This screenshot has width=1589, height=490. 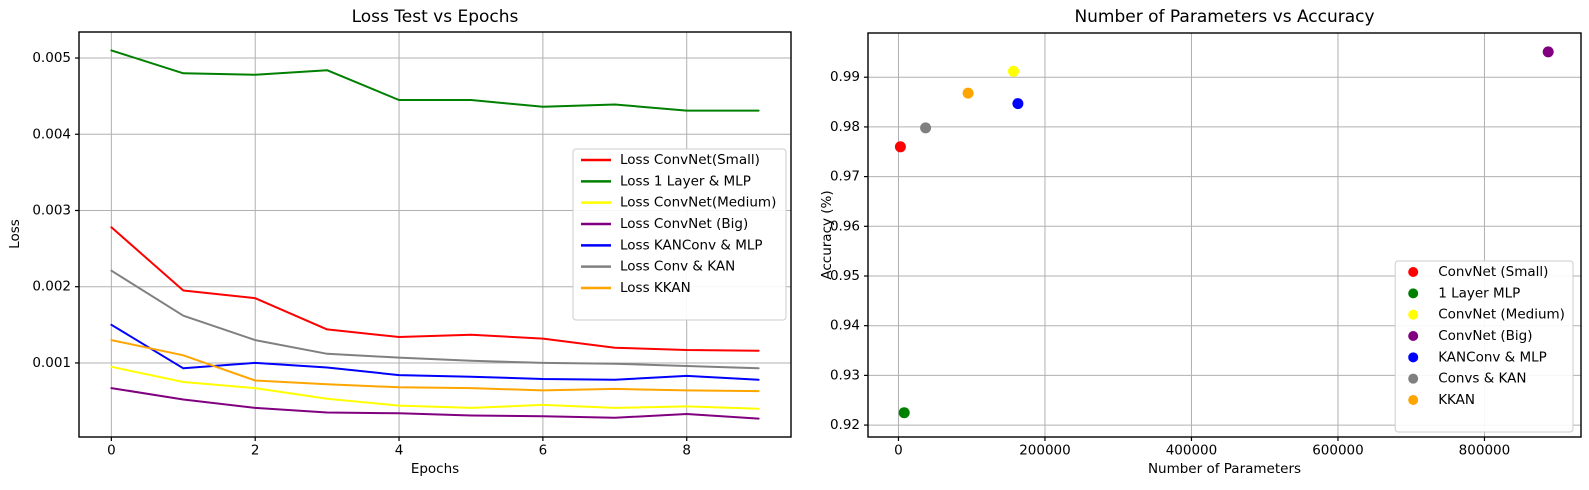 What do you see at coordinates (904, 413) in the screenshot?
I see `point-1-layer-mlp` at bounding box center [904, 413].